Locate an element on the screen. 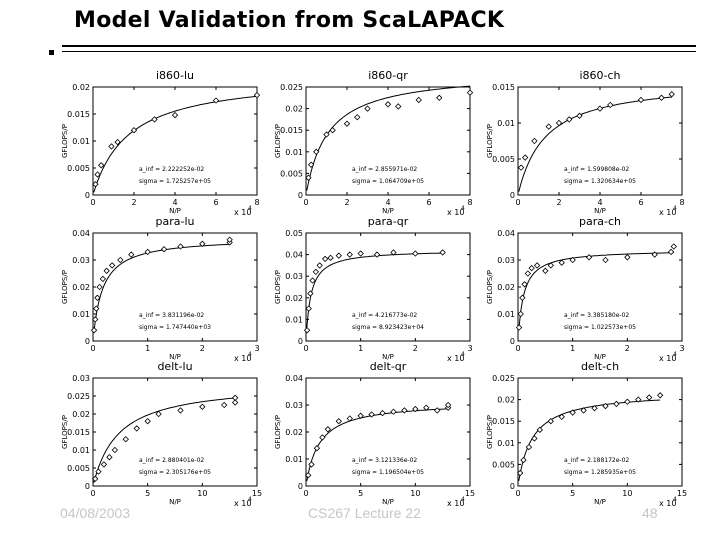 Image resolution: width=720 pixels, height=540 pixels. sigma-annotation: sigma = 1.064709e+05 is located at coordinates (388, 181).